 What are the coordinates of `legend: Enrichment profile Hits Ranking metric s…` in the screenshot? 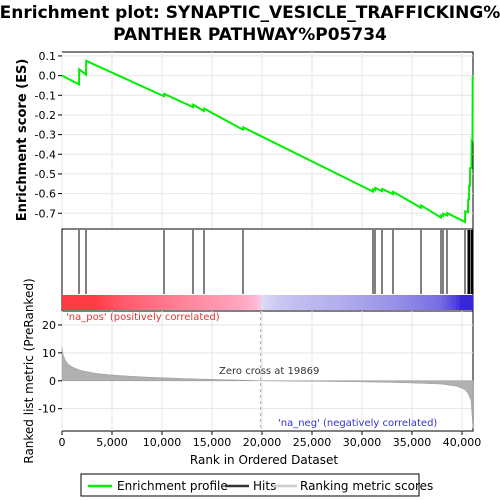 It's located at (256, 485).